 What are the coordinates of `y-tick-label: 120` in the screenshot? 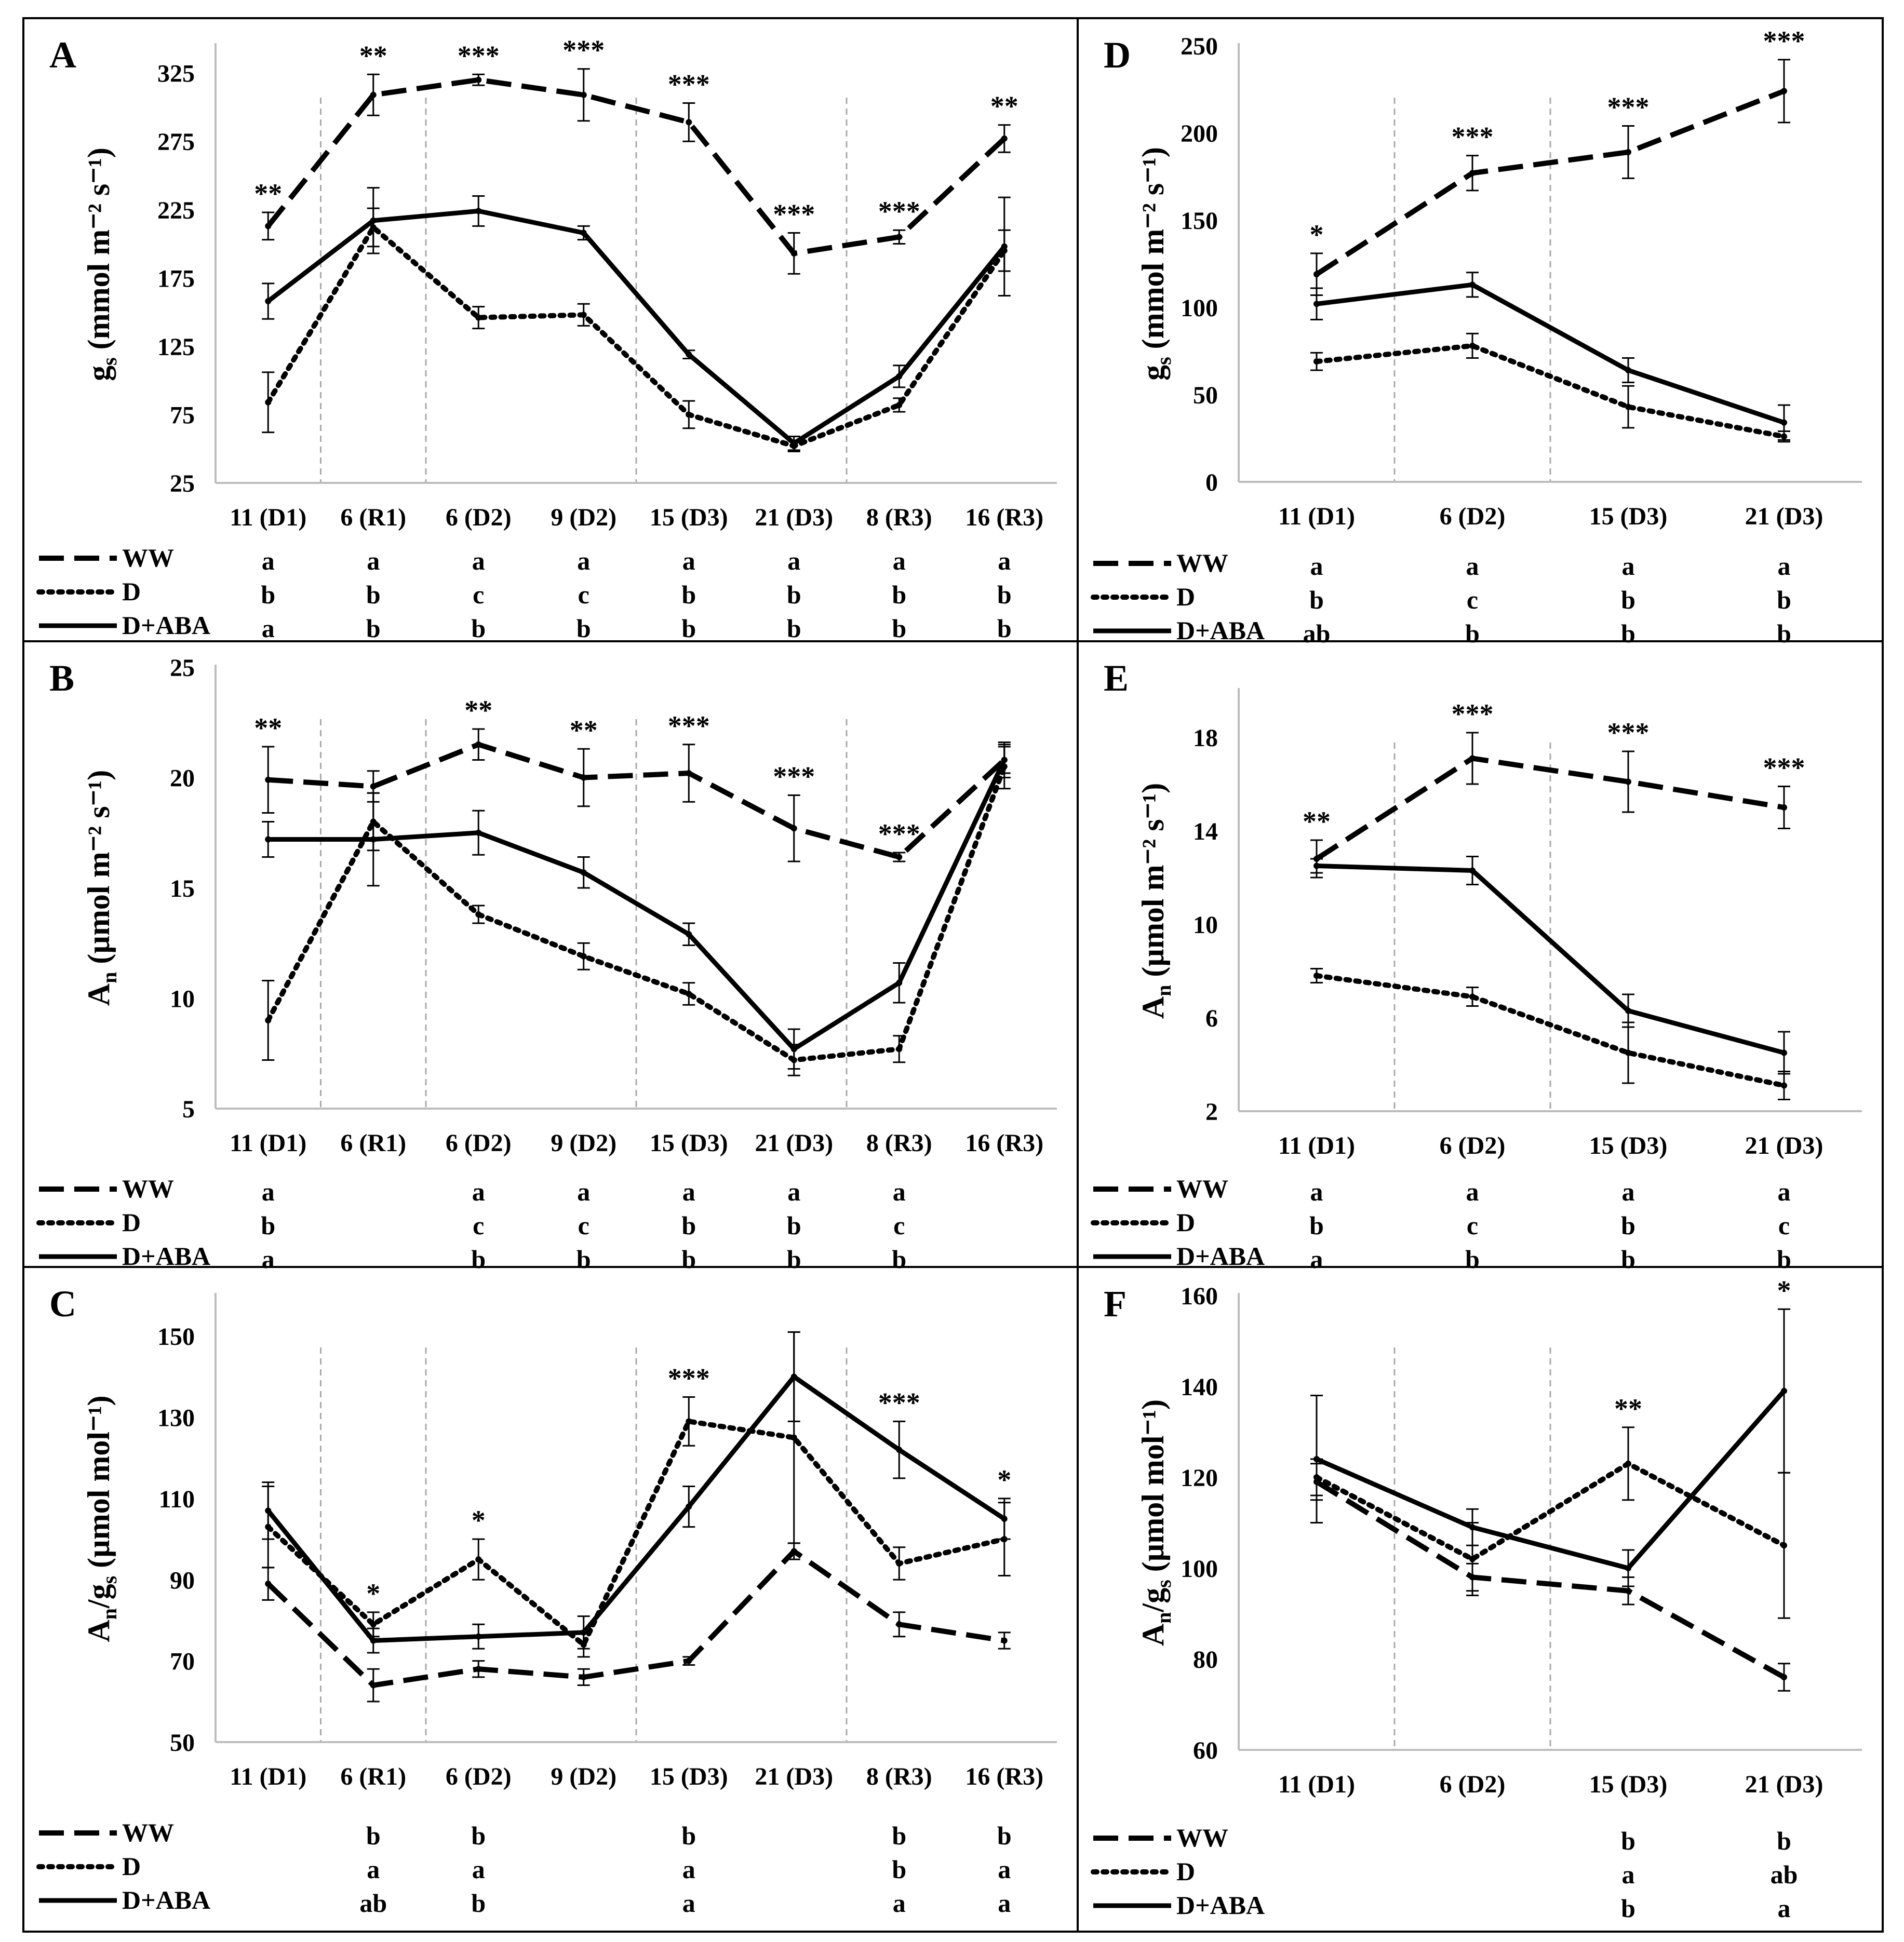 It's located at (1199, 1478).